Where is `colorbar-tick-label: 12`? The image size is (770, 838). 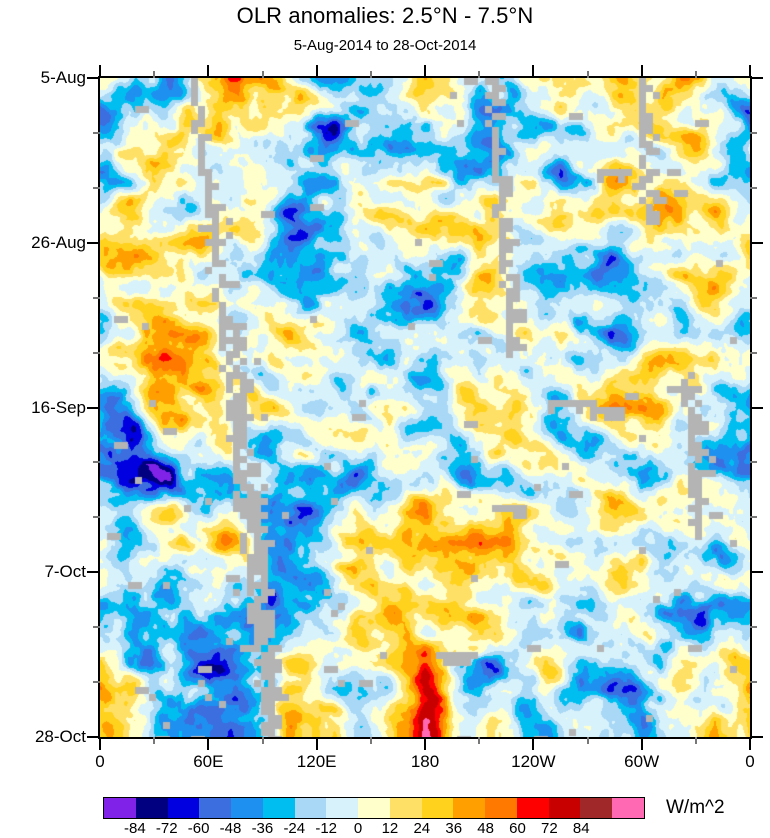
colorbar-tick-label: 12 is located at coordinates (390, 828).